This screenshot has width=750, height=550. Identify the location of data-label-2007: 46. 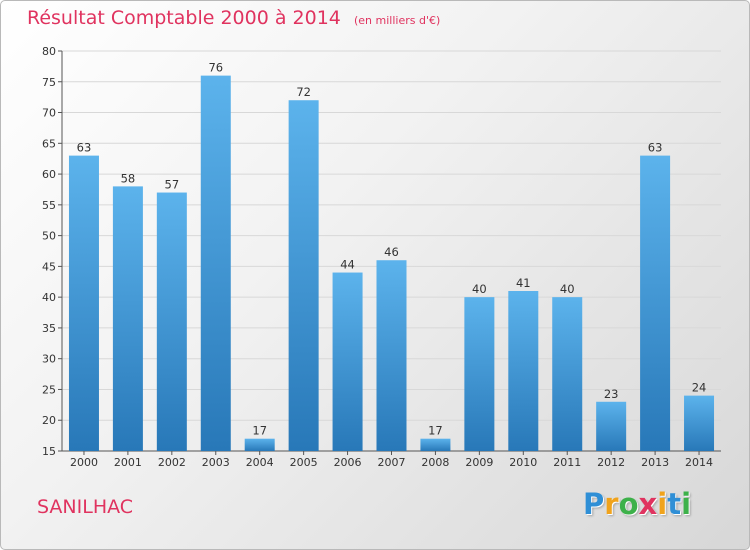
(391, 252).